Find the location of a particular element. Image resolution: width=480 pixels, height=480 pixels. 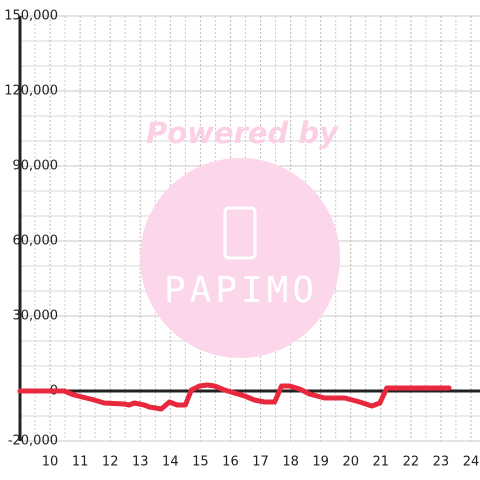

x-tick-label: 16 is located at coordinates (230, 462).